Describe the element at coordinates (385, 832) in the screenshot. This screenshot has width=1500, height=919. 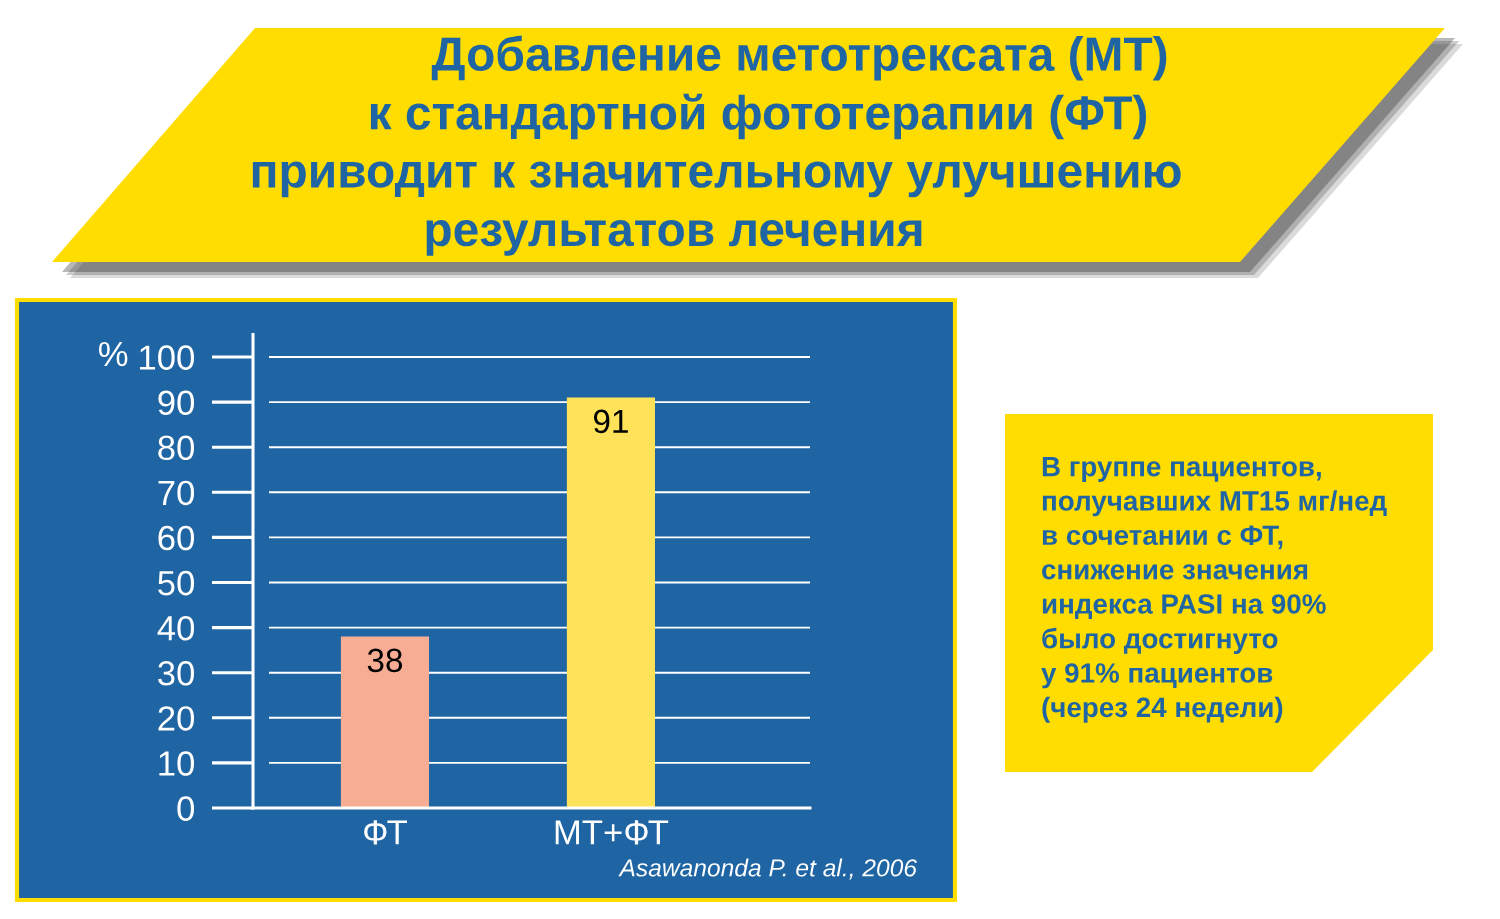
I see `x-tick-label: ФТ` at that location.